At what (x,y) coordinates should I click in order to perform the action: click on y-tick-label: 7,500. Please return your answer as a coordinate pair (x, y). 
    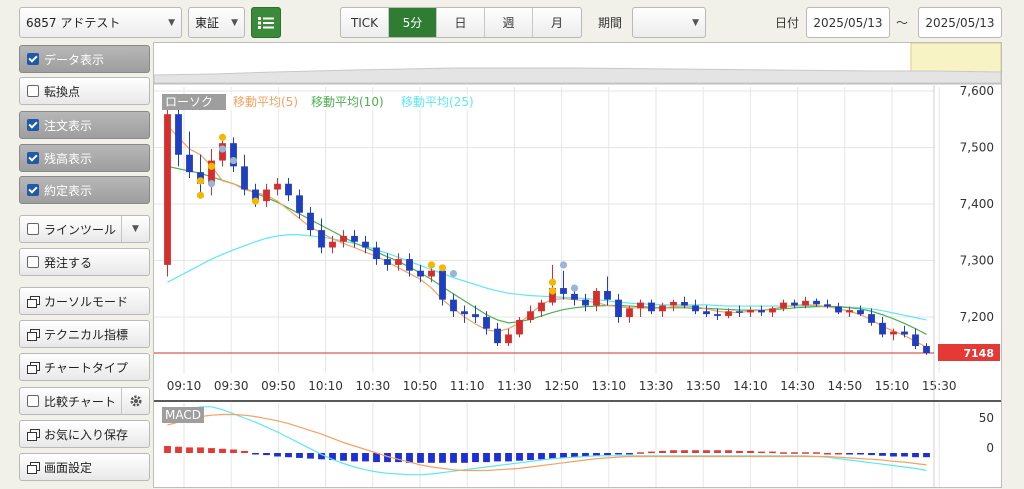
    Looking at the image, I should click on (977, 148).